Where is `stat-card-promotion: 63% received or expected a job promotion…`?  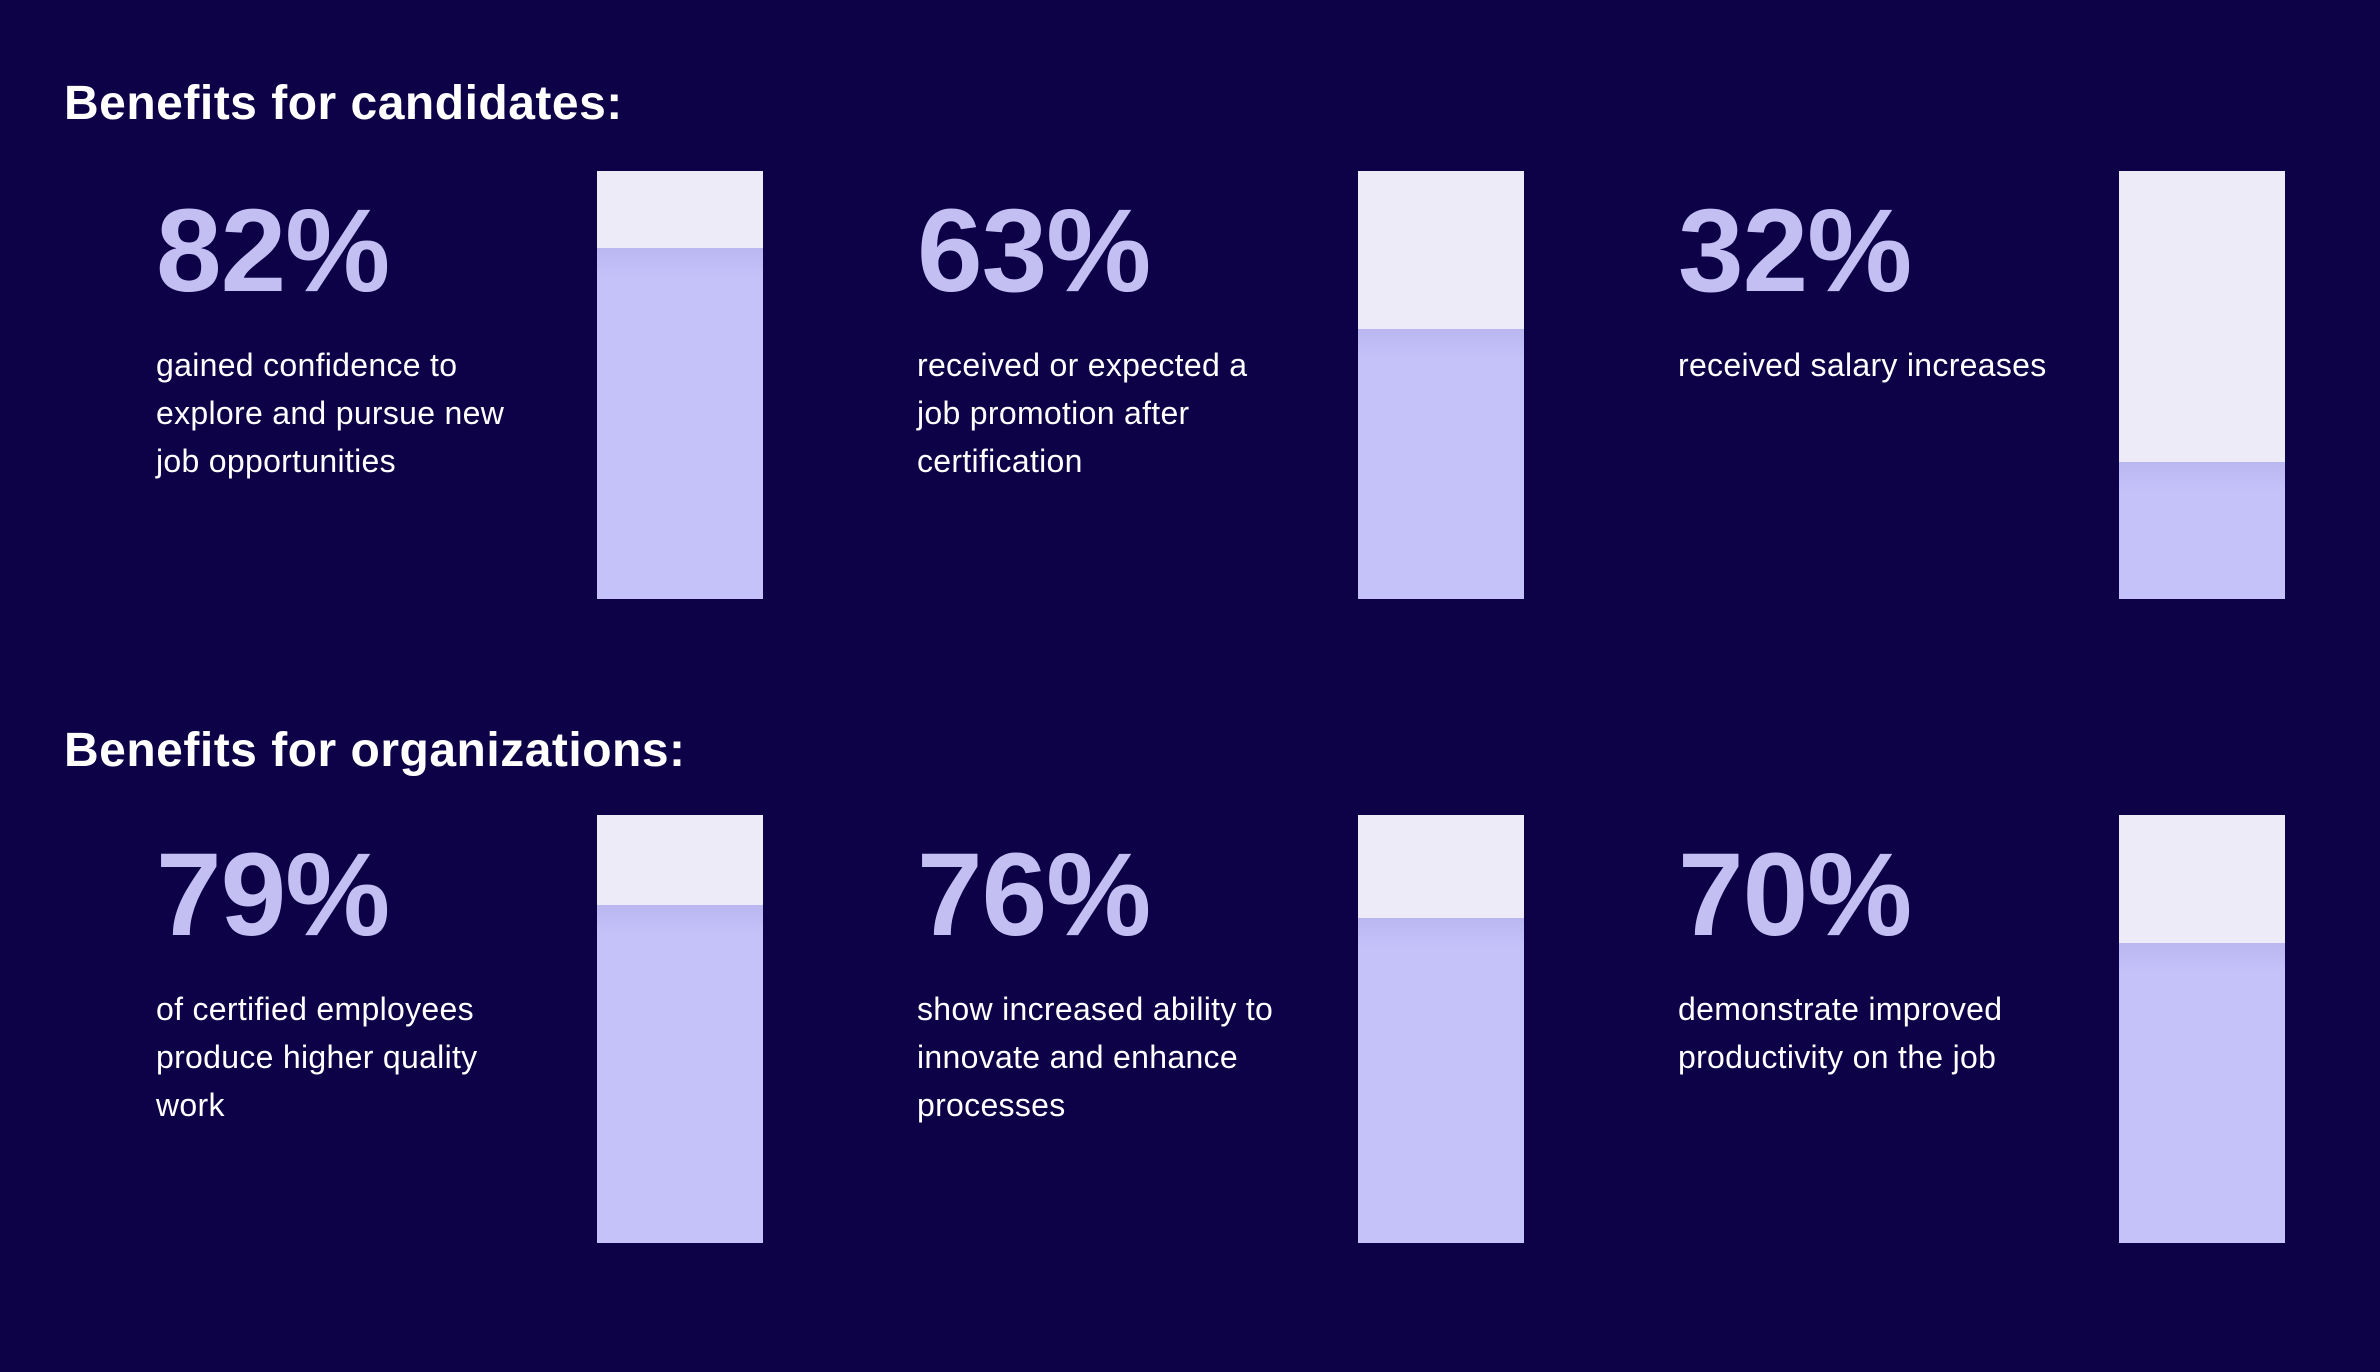
stat-card-promotion: 63% received or expected a job promotion… is located at coordinates (1297, 385).